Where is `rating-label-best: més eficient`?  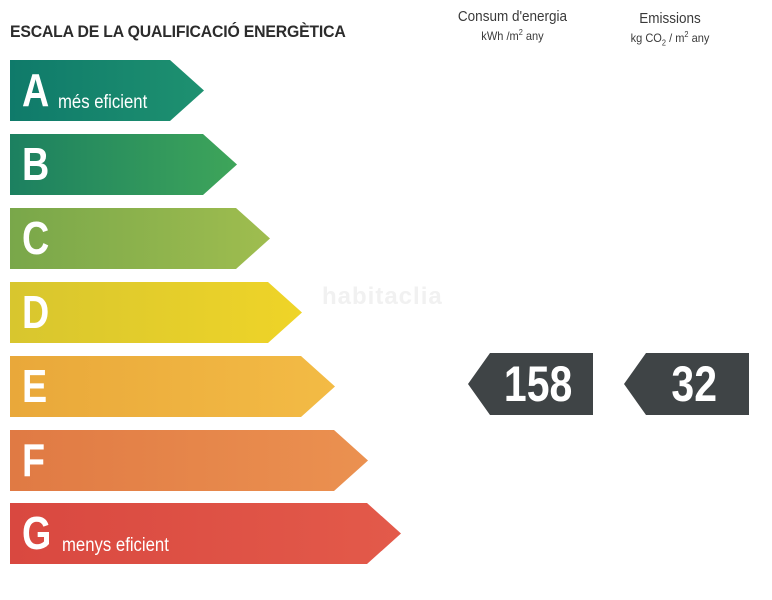 rating-label-best: més eficient is located at coordinates (103, 102).